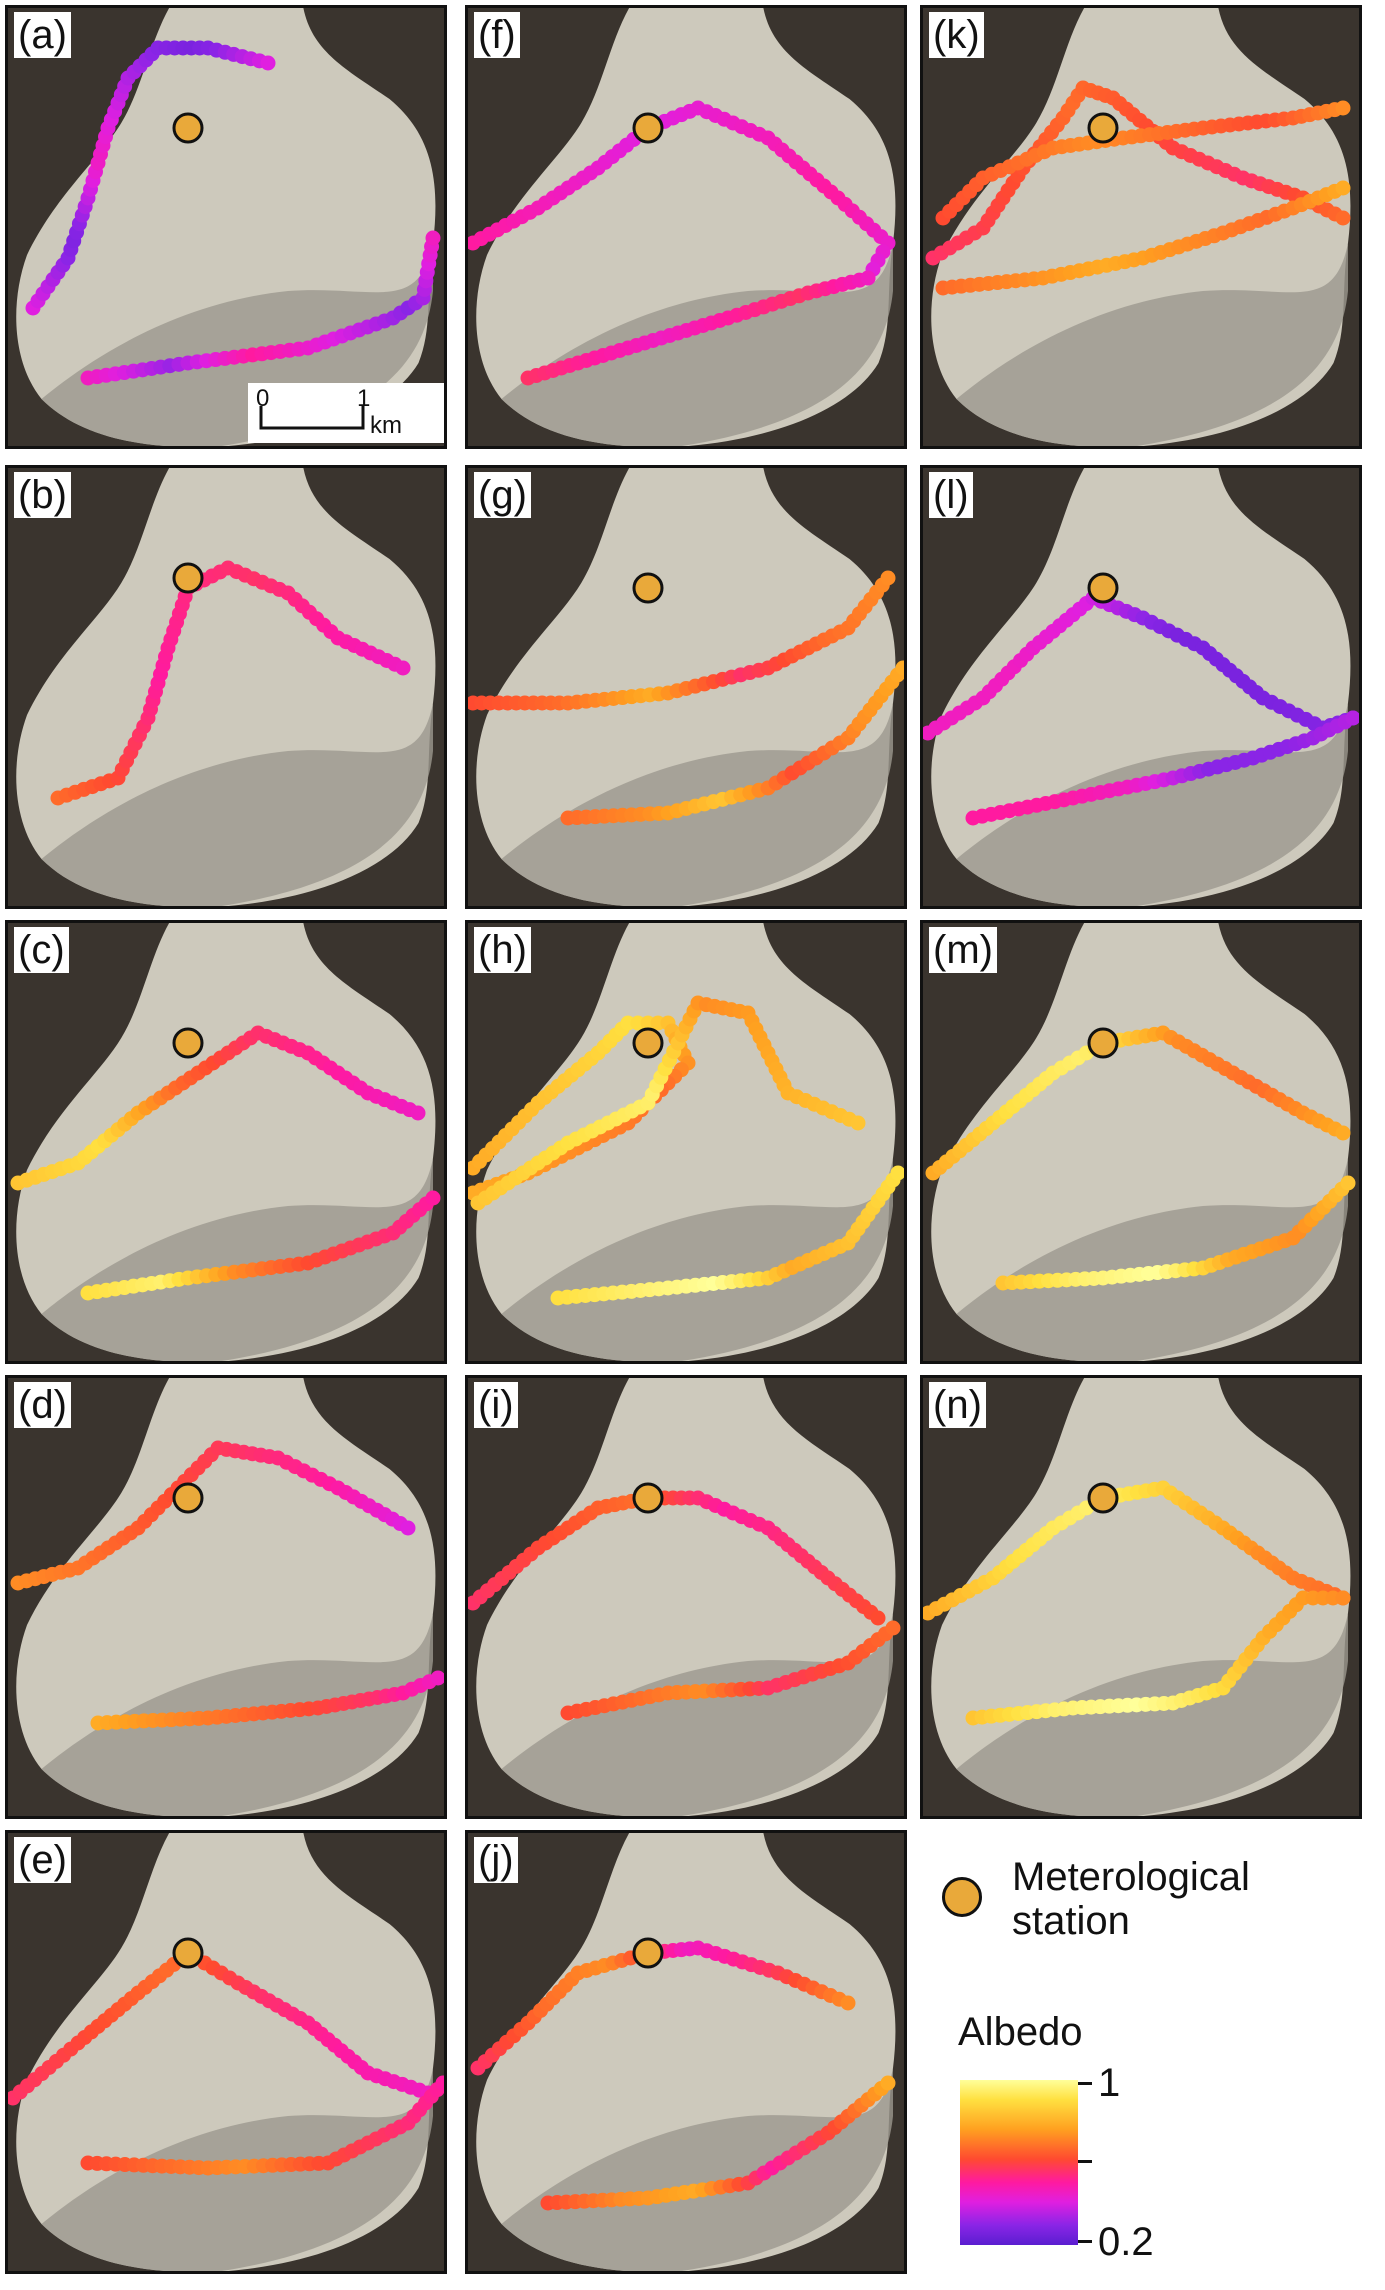 The height and width of the screenshot is (2290, 1385). I want to click on panel-d: (d), so click(226, 1597).